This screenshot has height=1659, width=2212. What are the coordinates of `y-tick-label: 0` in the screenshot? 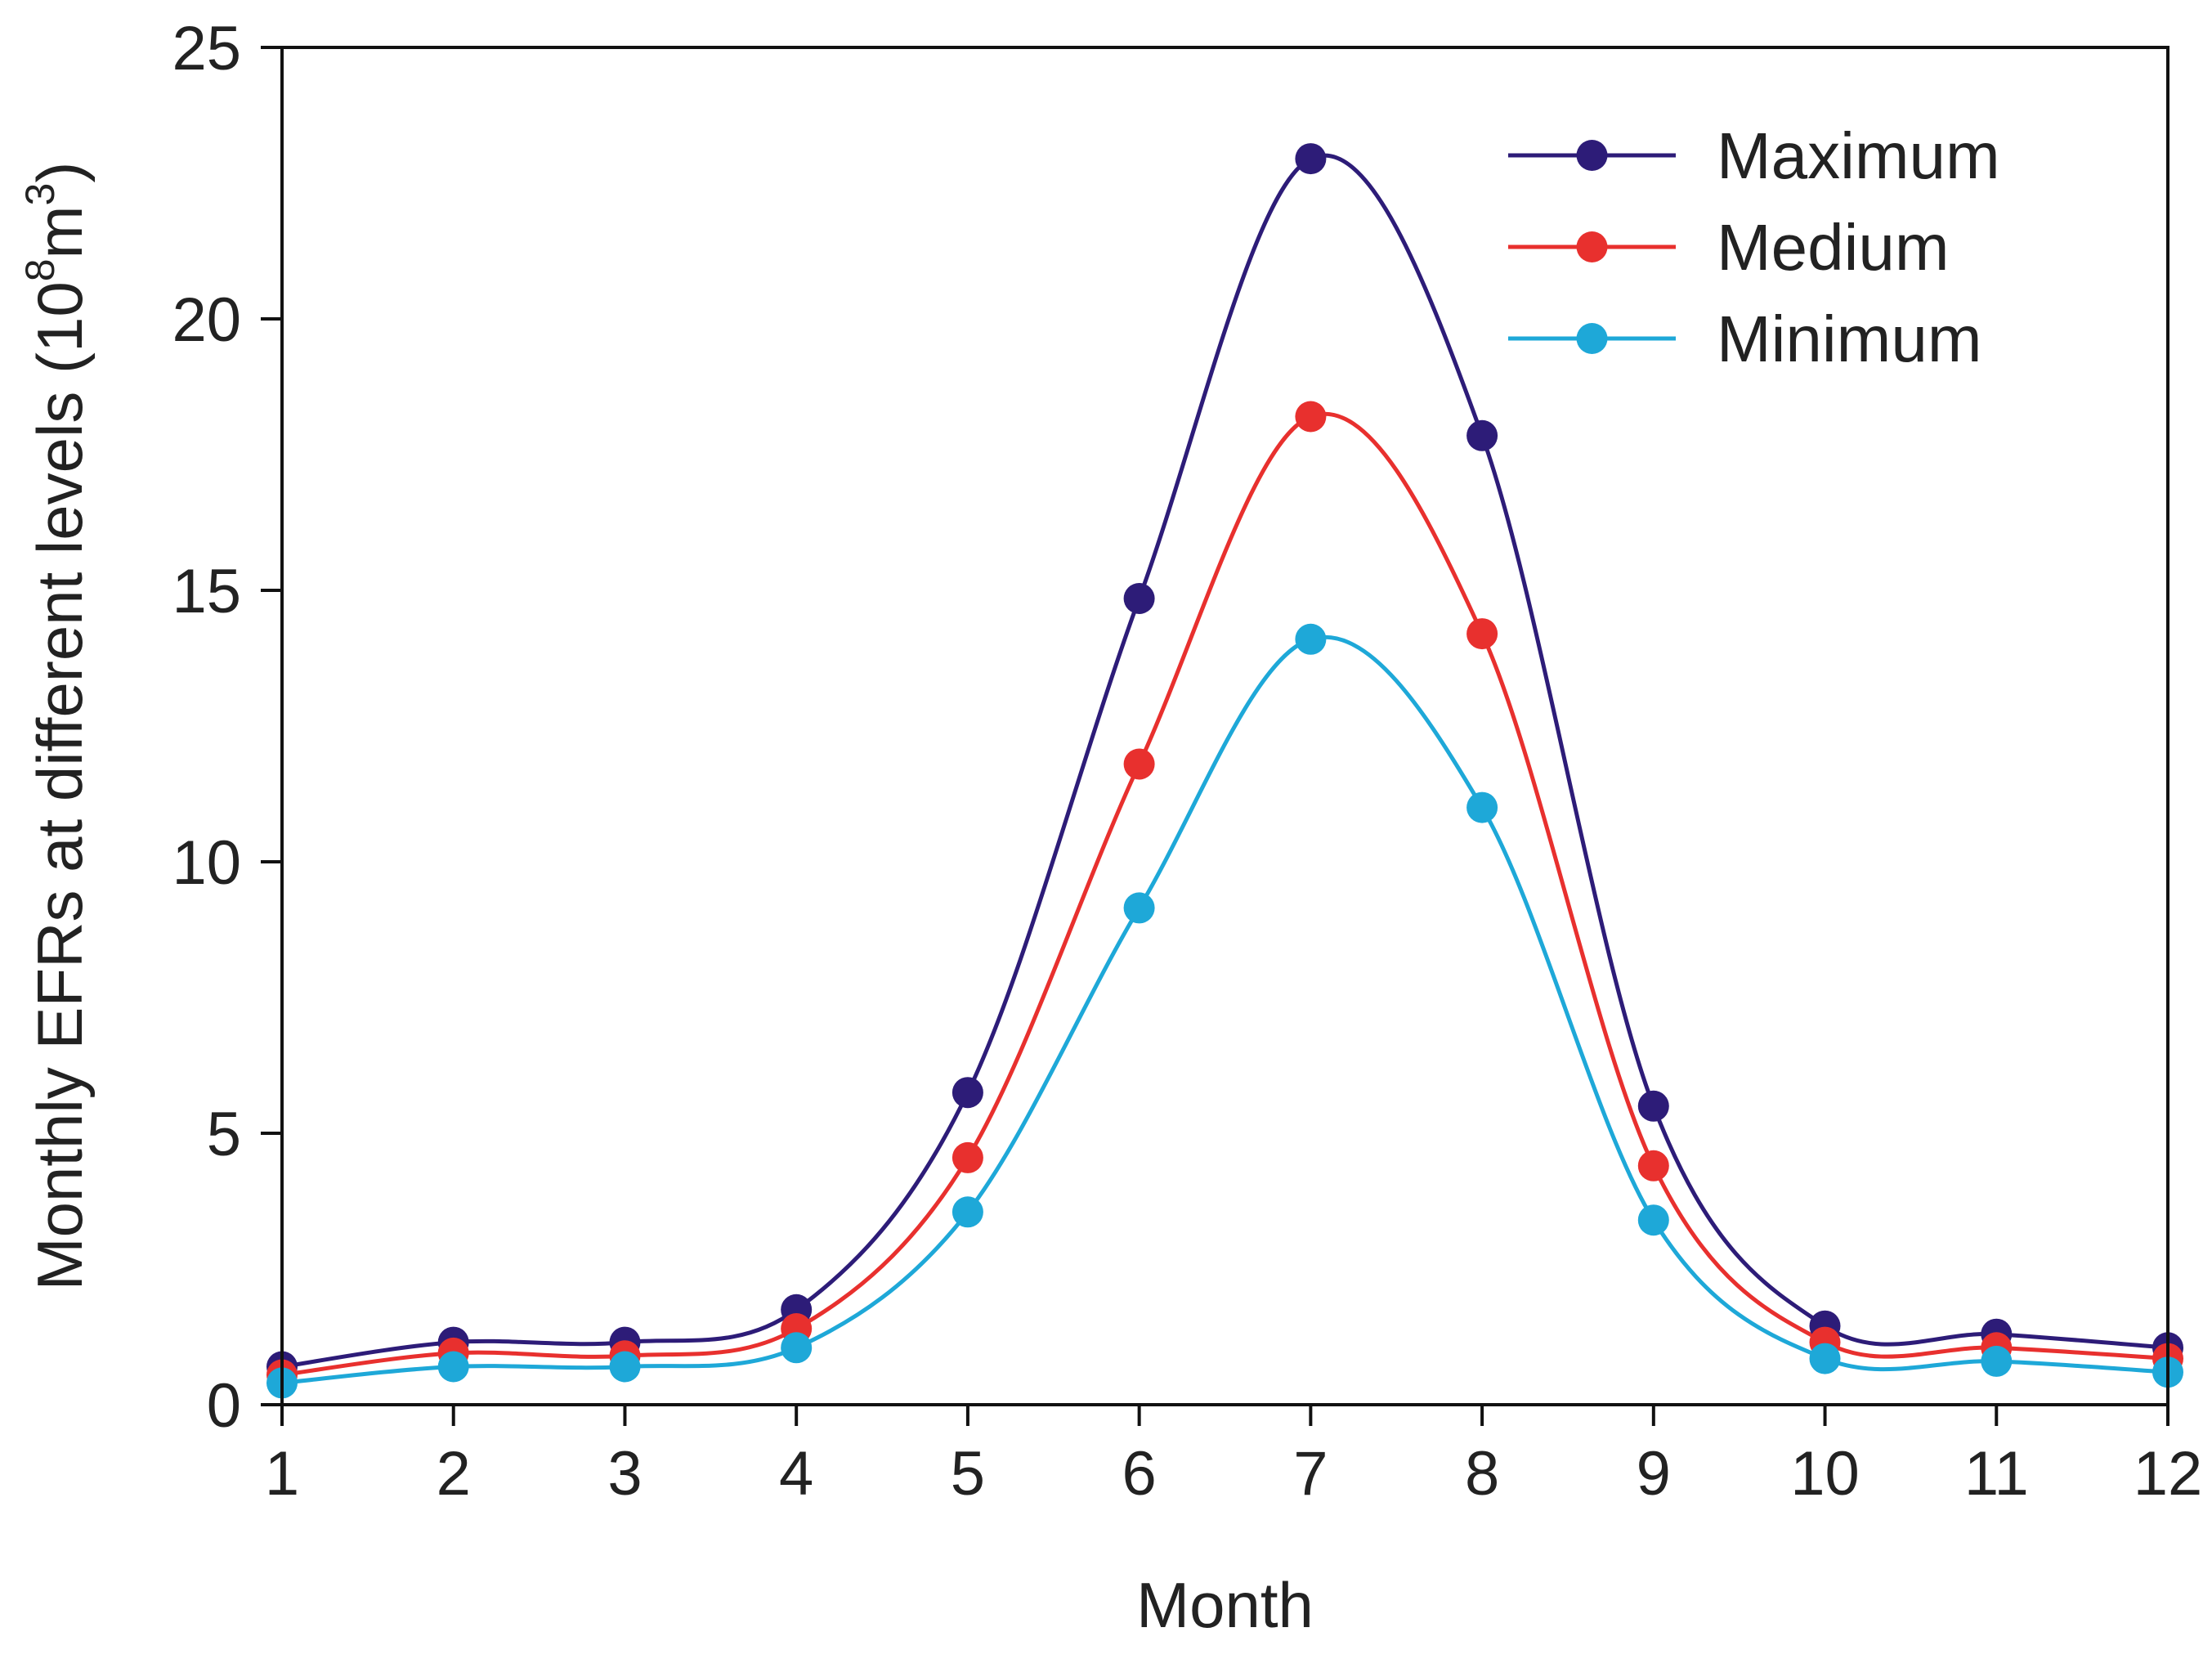 It's located at (224, 1406).